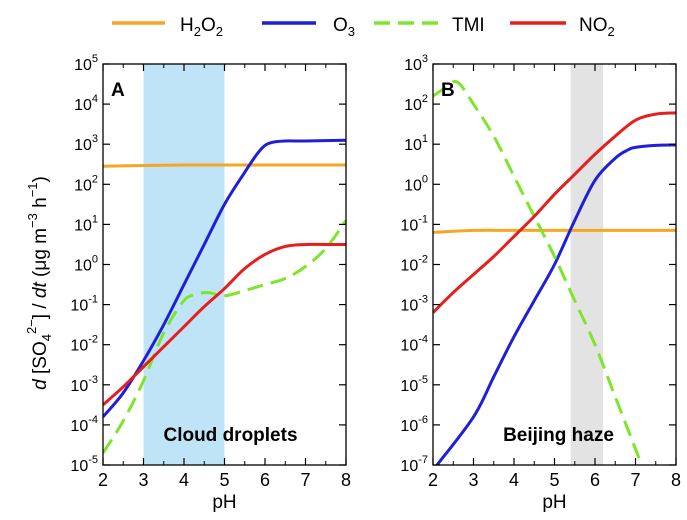 The height and width of the screenshot is (520, 687). Describe the element at coordinates (224, 165) in the screenshot. I see `series-line-h2o2-a` at that location.